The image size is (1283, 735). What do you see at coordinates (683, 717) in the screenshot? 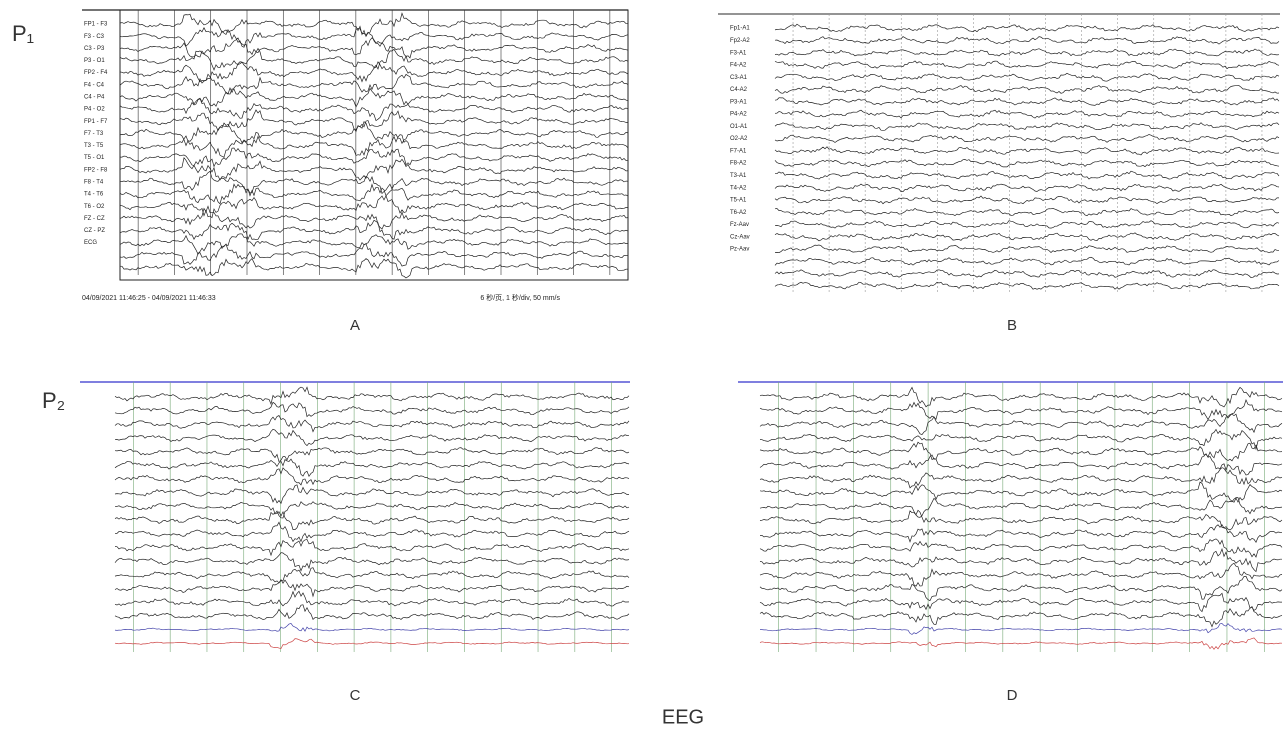
I see `figure-title: EEG` at bounding box center [683, 717].